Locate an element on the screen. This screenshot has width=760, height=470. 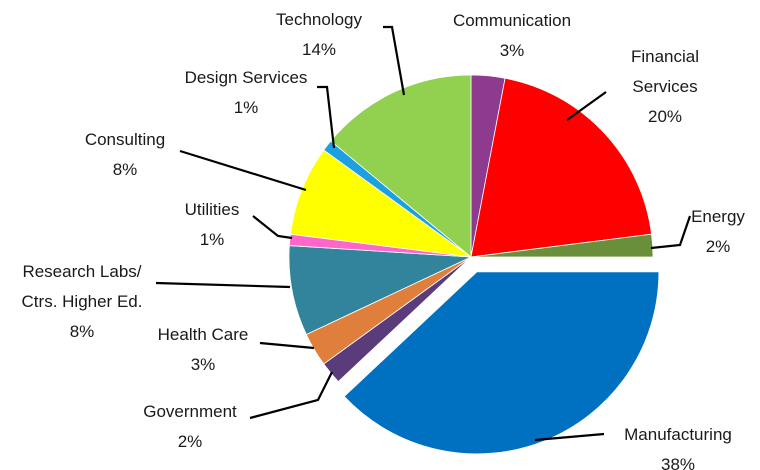
leader-line-manufacturing is located at coordinates (569, 437).